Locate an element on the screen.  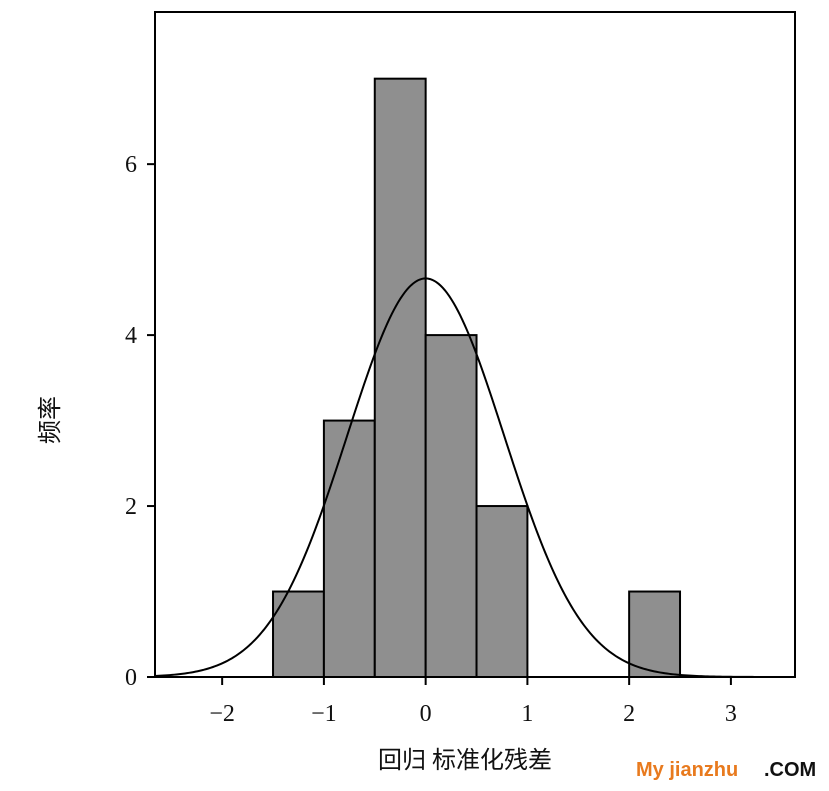
watermark-suffix: .COM is located at coordinates (790, 770).